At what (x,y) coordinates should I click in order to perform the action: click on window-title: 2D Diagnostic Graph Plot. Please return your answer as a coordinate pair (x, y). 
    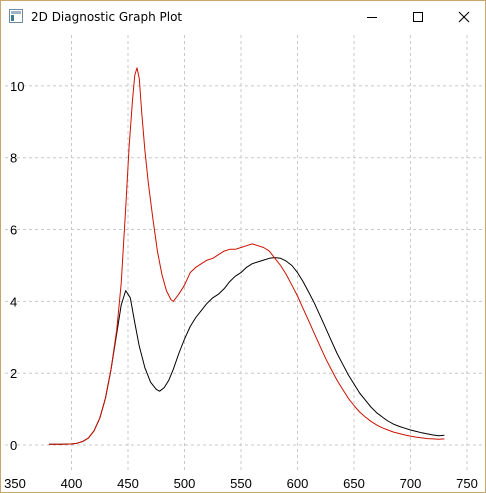
    Looking at the image, I should click on (107, 17).